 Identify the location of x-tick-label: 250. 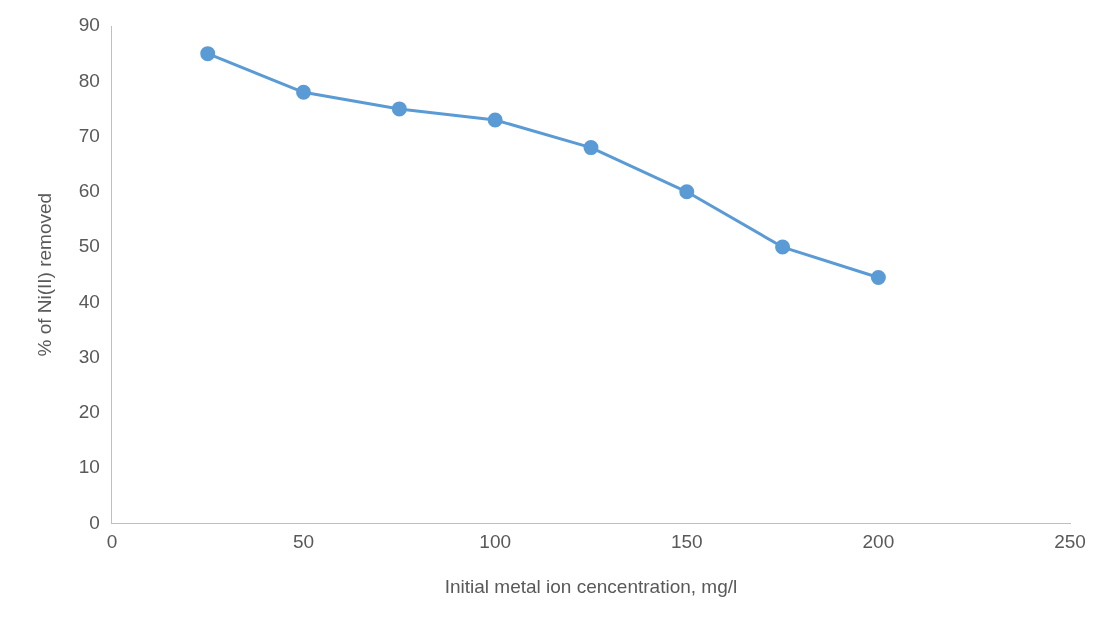
(1070, 542).